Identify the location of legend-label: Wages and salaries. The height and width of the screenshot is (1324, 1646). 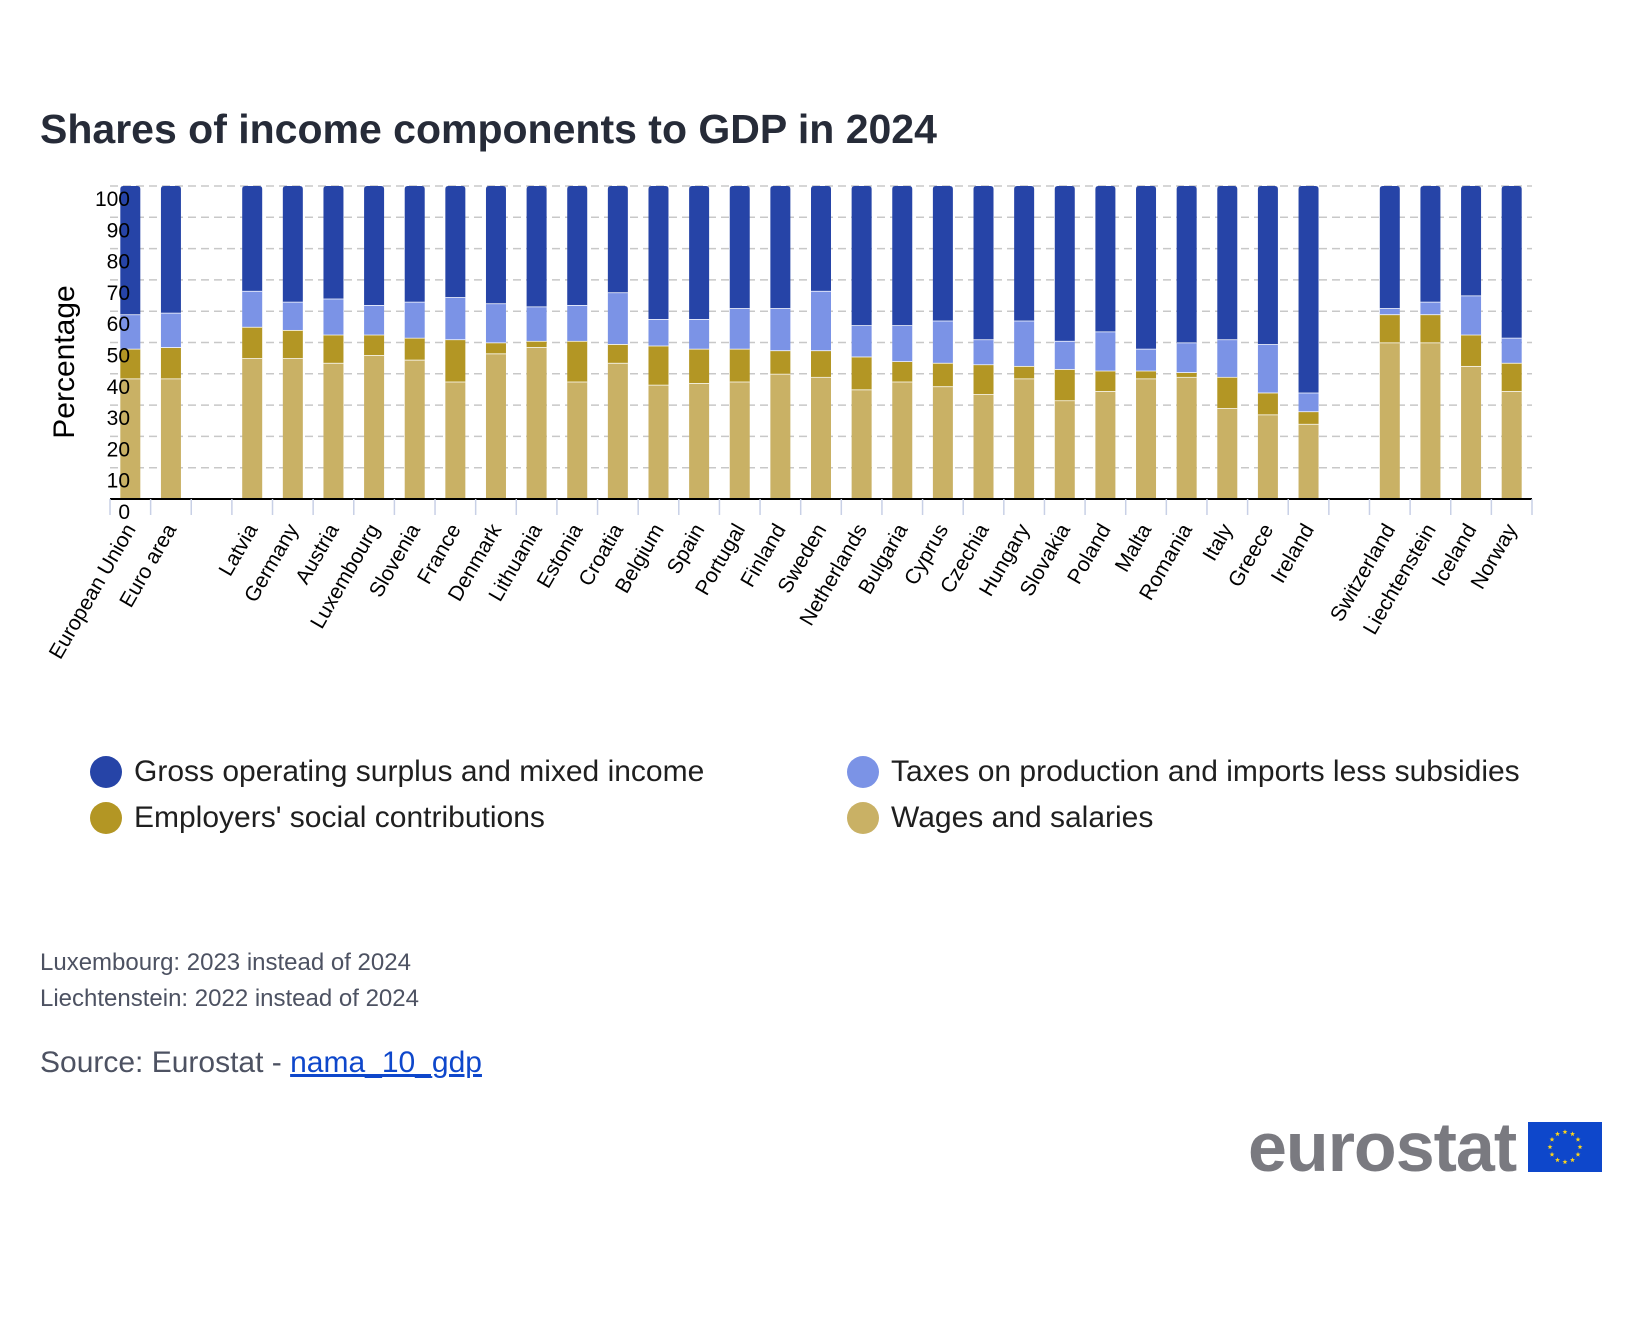
(1022, 817).